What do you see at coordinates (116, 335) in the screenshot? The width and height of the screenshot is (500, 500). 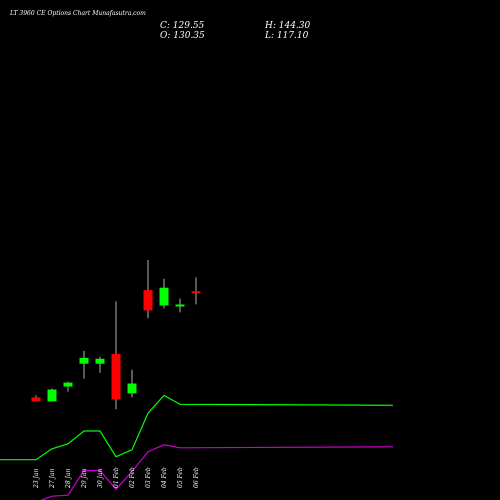 I see `candles-layer` at bounding box center [116, 335].